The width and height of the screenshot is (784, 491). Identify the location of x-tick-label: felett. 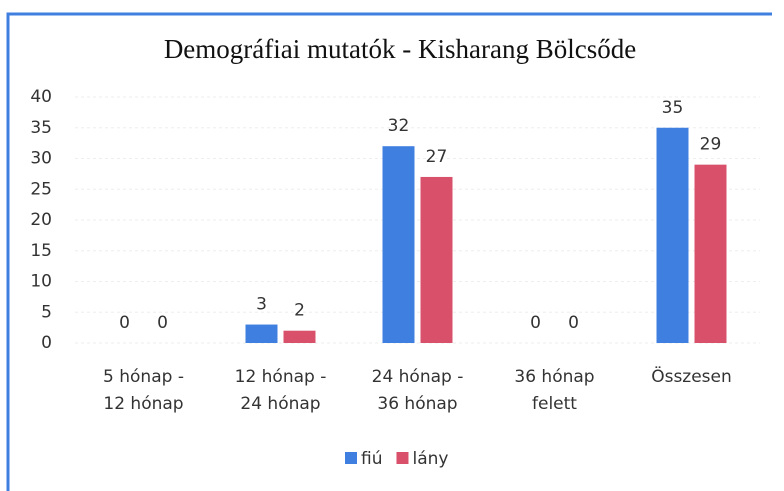
(554, 404).